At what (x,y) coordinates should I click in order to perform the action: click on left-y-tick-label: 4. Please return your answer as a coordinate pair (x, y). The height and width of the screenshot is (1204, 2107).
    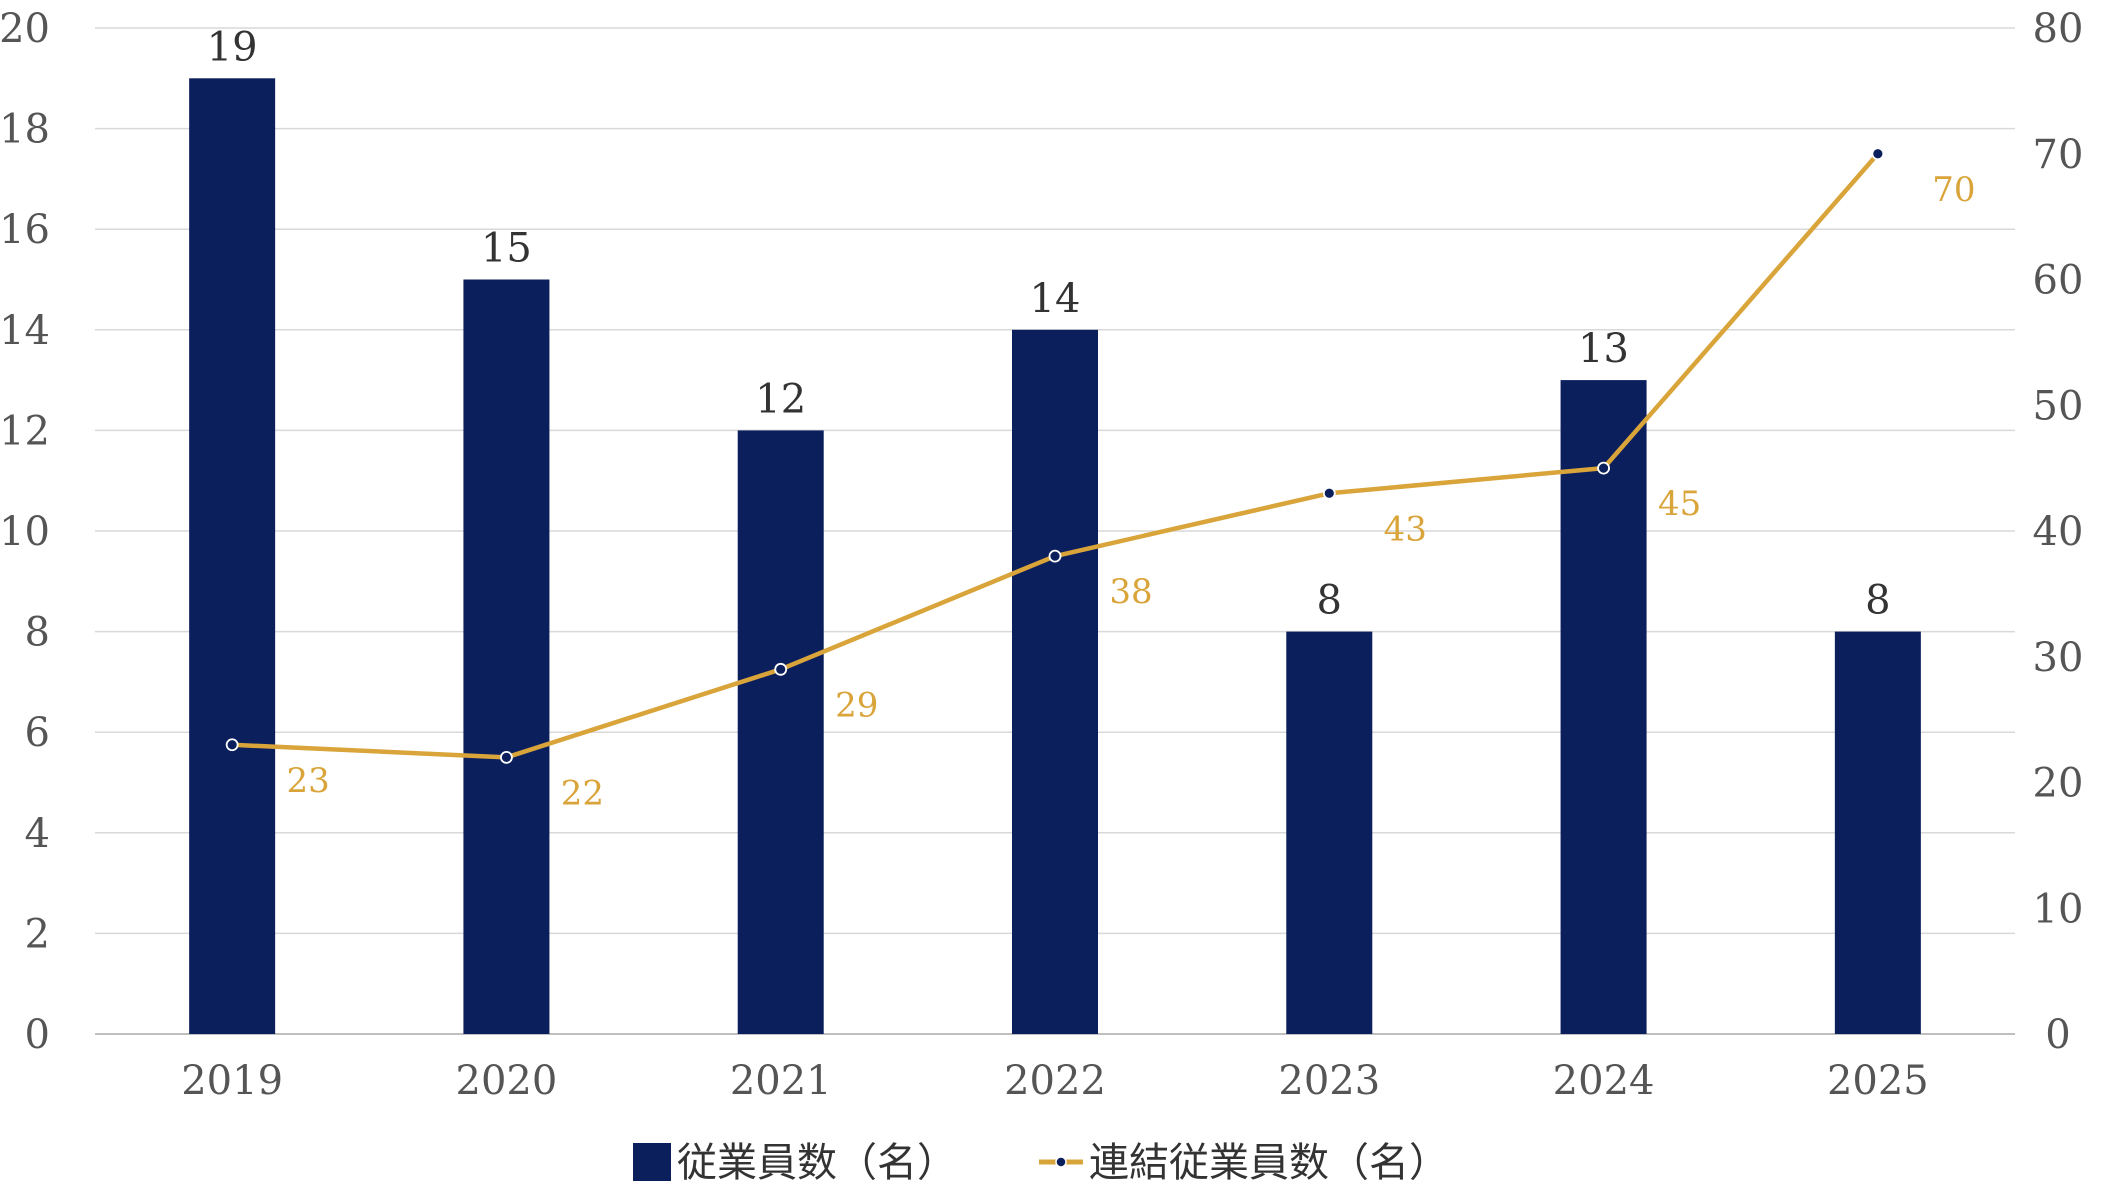
    Looking at the image, I should click on (37, 834).